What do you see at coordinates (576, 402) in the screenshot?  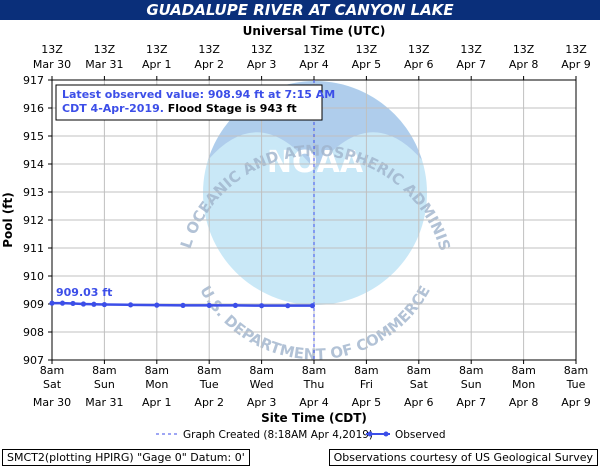 I see `bottom-tick-date: Apr 9` at bounding box center [576, 402].